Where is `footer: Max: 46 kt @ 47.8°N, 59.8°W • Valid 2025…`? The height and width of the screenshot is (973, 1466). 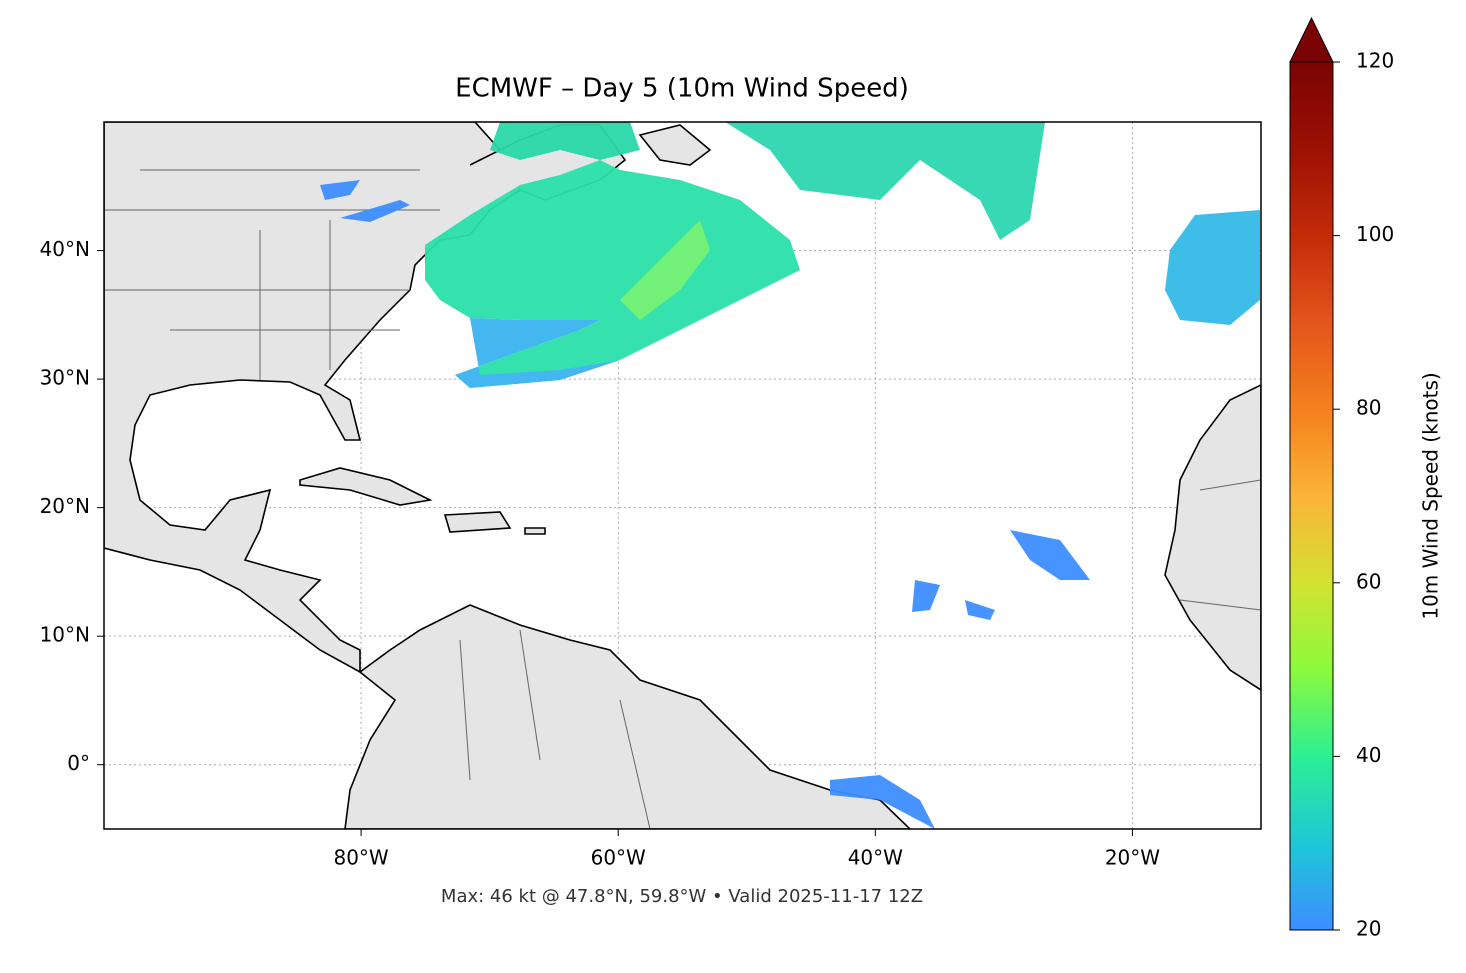
footer: Max: 46 kt @ 47.8°N, 59.8°W • Valid 2025… is located at coordinates (682, 896).